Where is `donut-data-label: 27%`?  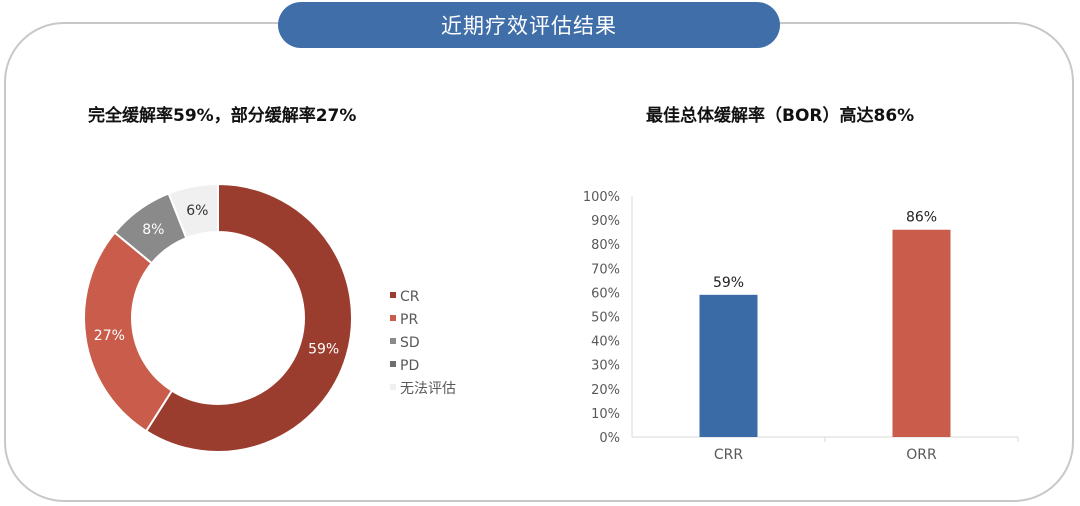 donut-data-label: 27% is located at coordinates (109, 336).